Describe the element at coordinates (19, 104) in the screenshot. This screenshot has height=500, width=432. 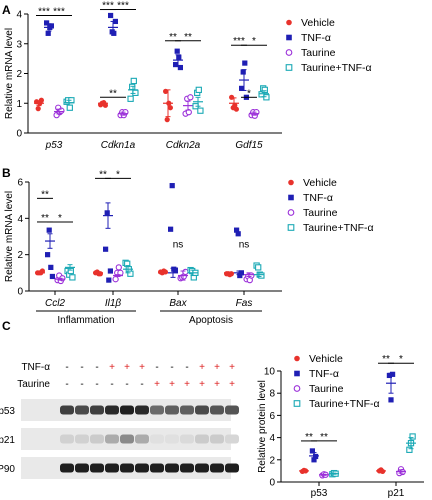
I see `y-tick-label: 1` at that location.